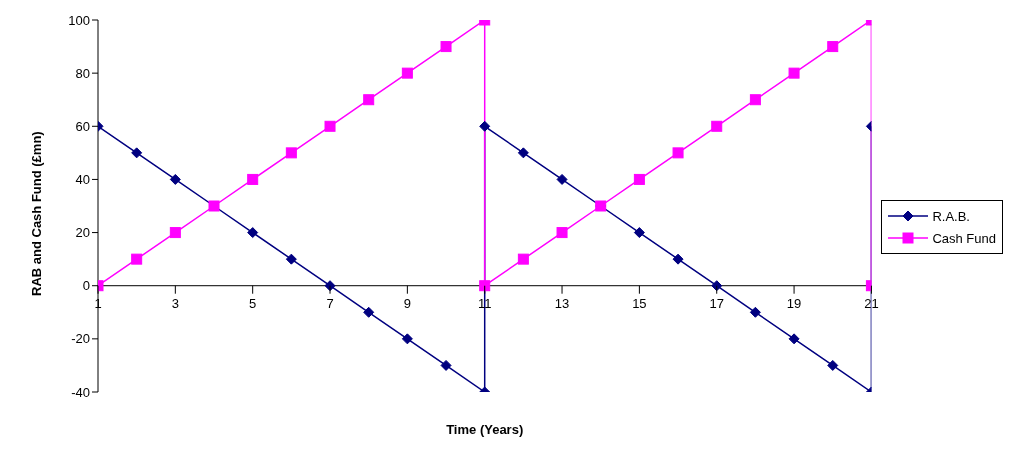 Image resolution: width=1021 pixels, height=457 pixels. Describe the element at coordinates (82, 73) in the screenshot. I see `y-tick-label: 80` at that location.